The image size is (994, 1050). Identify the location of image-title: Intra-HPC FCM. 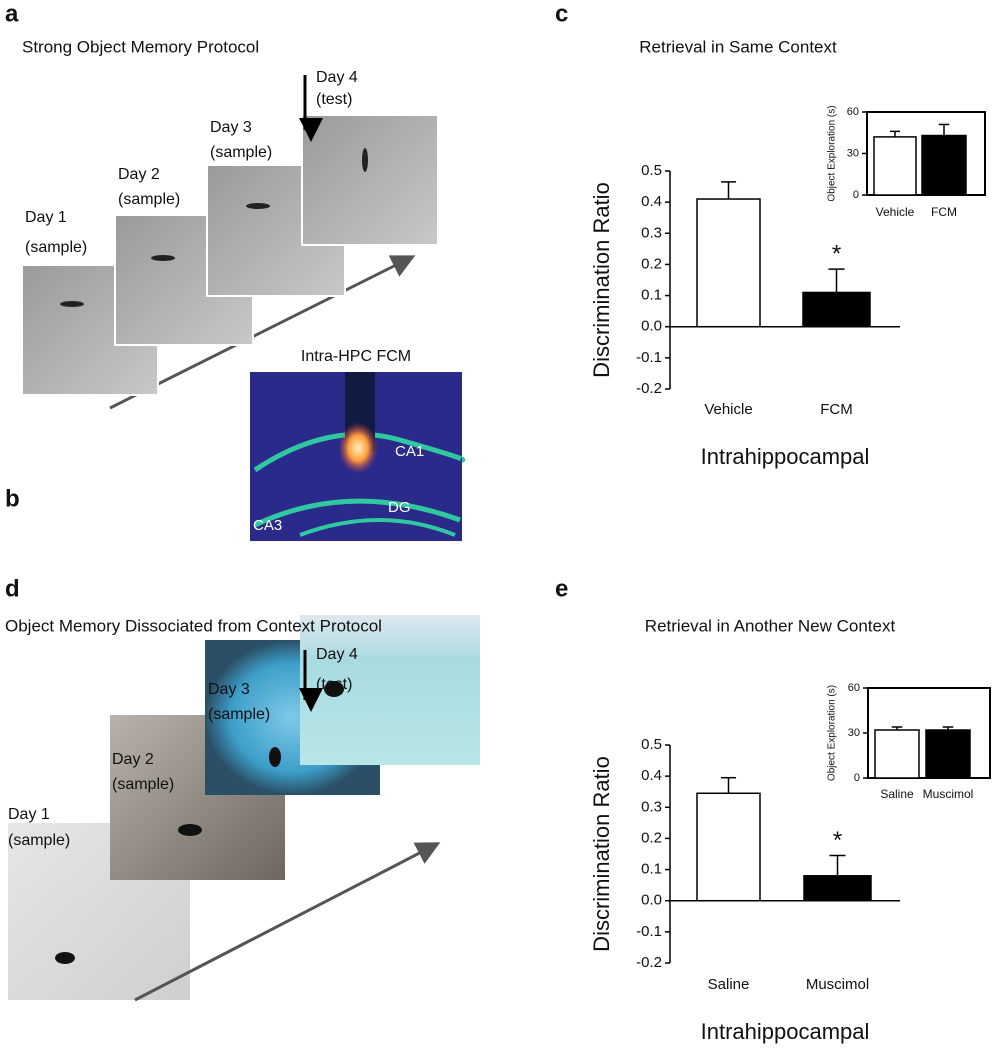
(356, 356).